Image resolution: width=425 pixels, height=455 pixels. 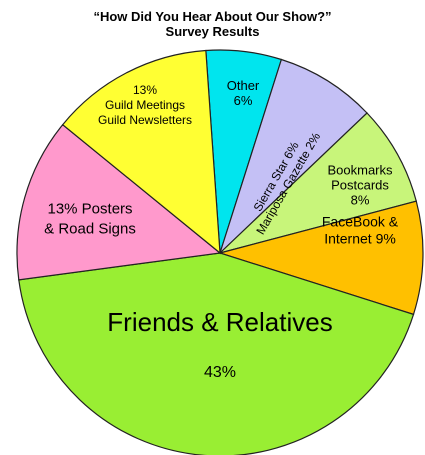 I want to click on slice-label-line: Postcards, so click(x=360, y=185).